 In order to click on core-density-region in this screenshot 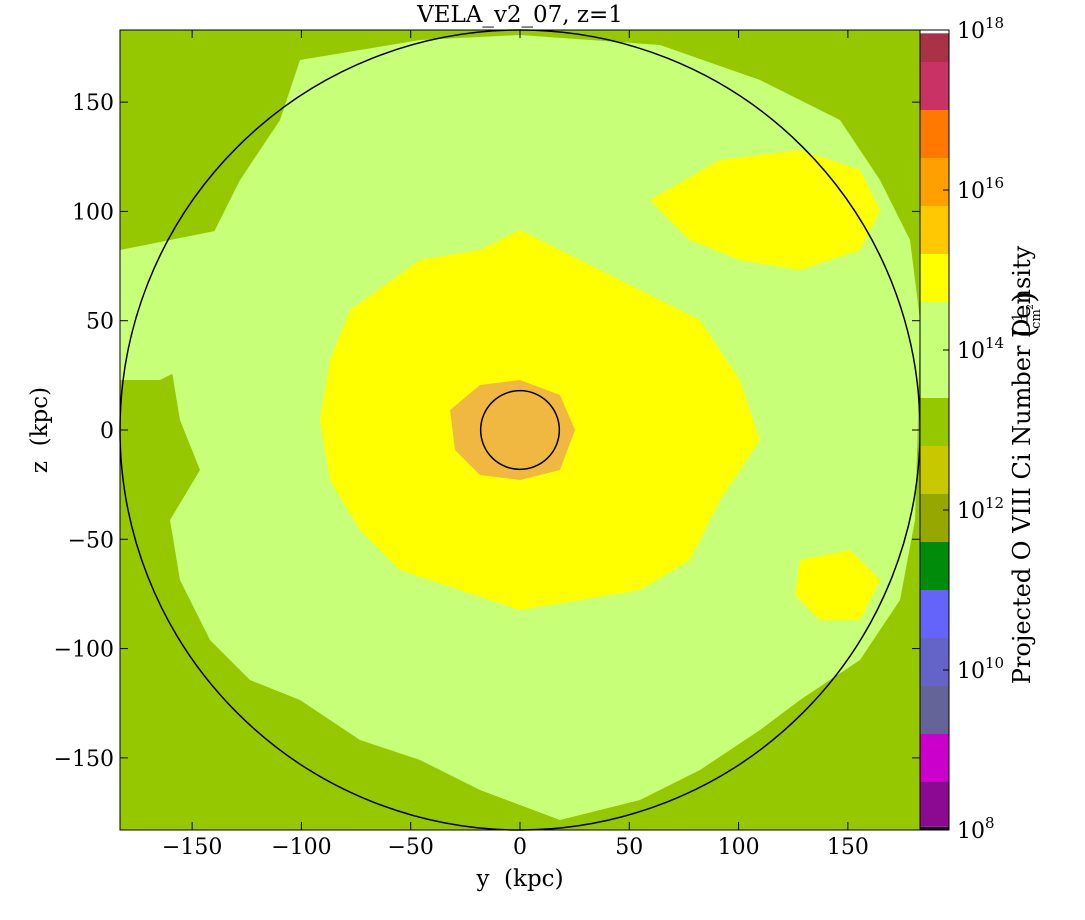, I will do `click(512, 430)`.